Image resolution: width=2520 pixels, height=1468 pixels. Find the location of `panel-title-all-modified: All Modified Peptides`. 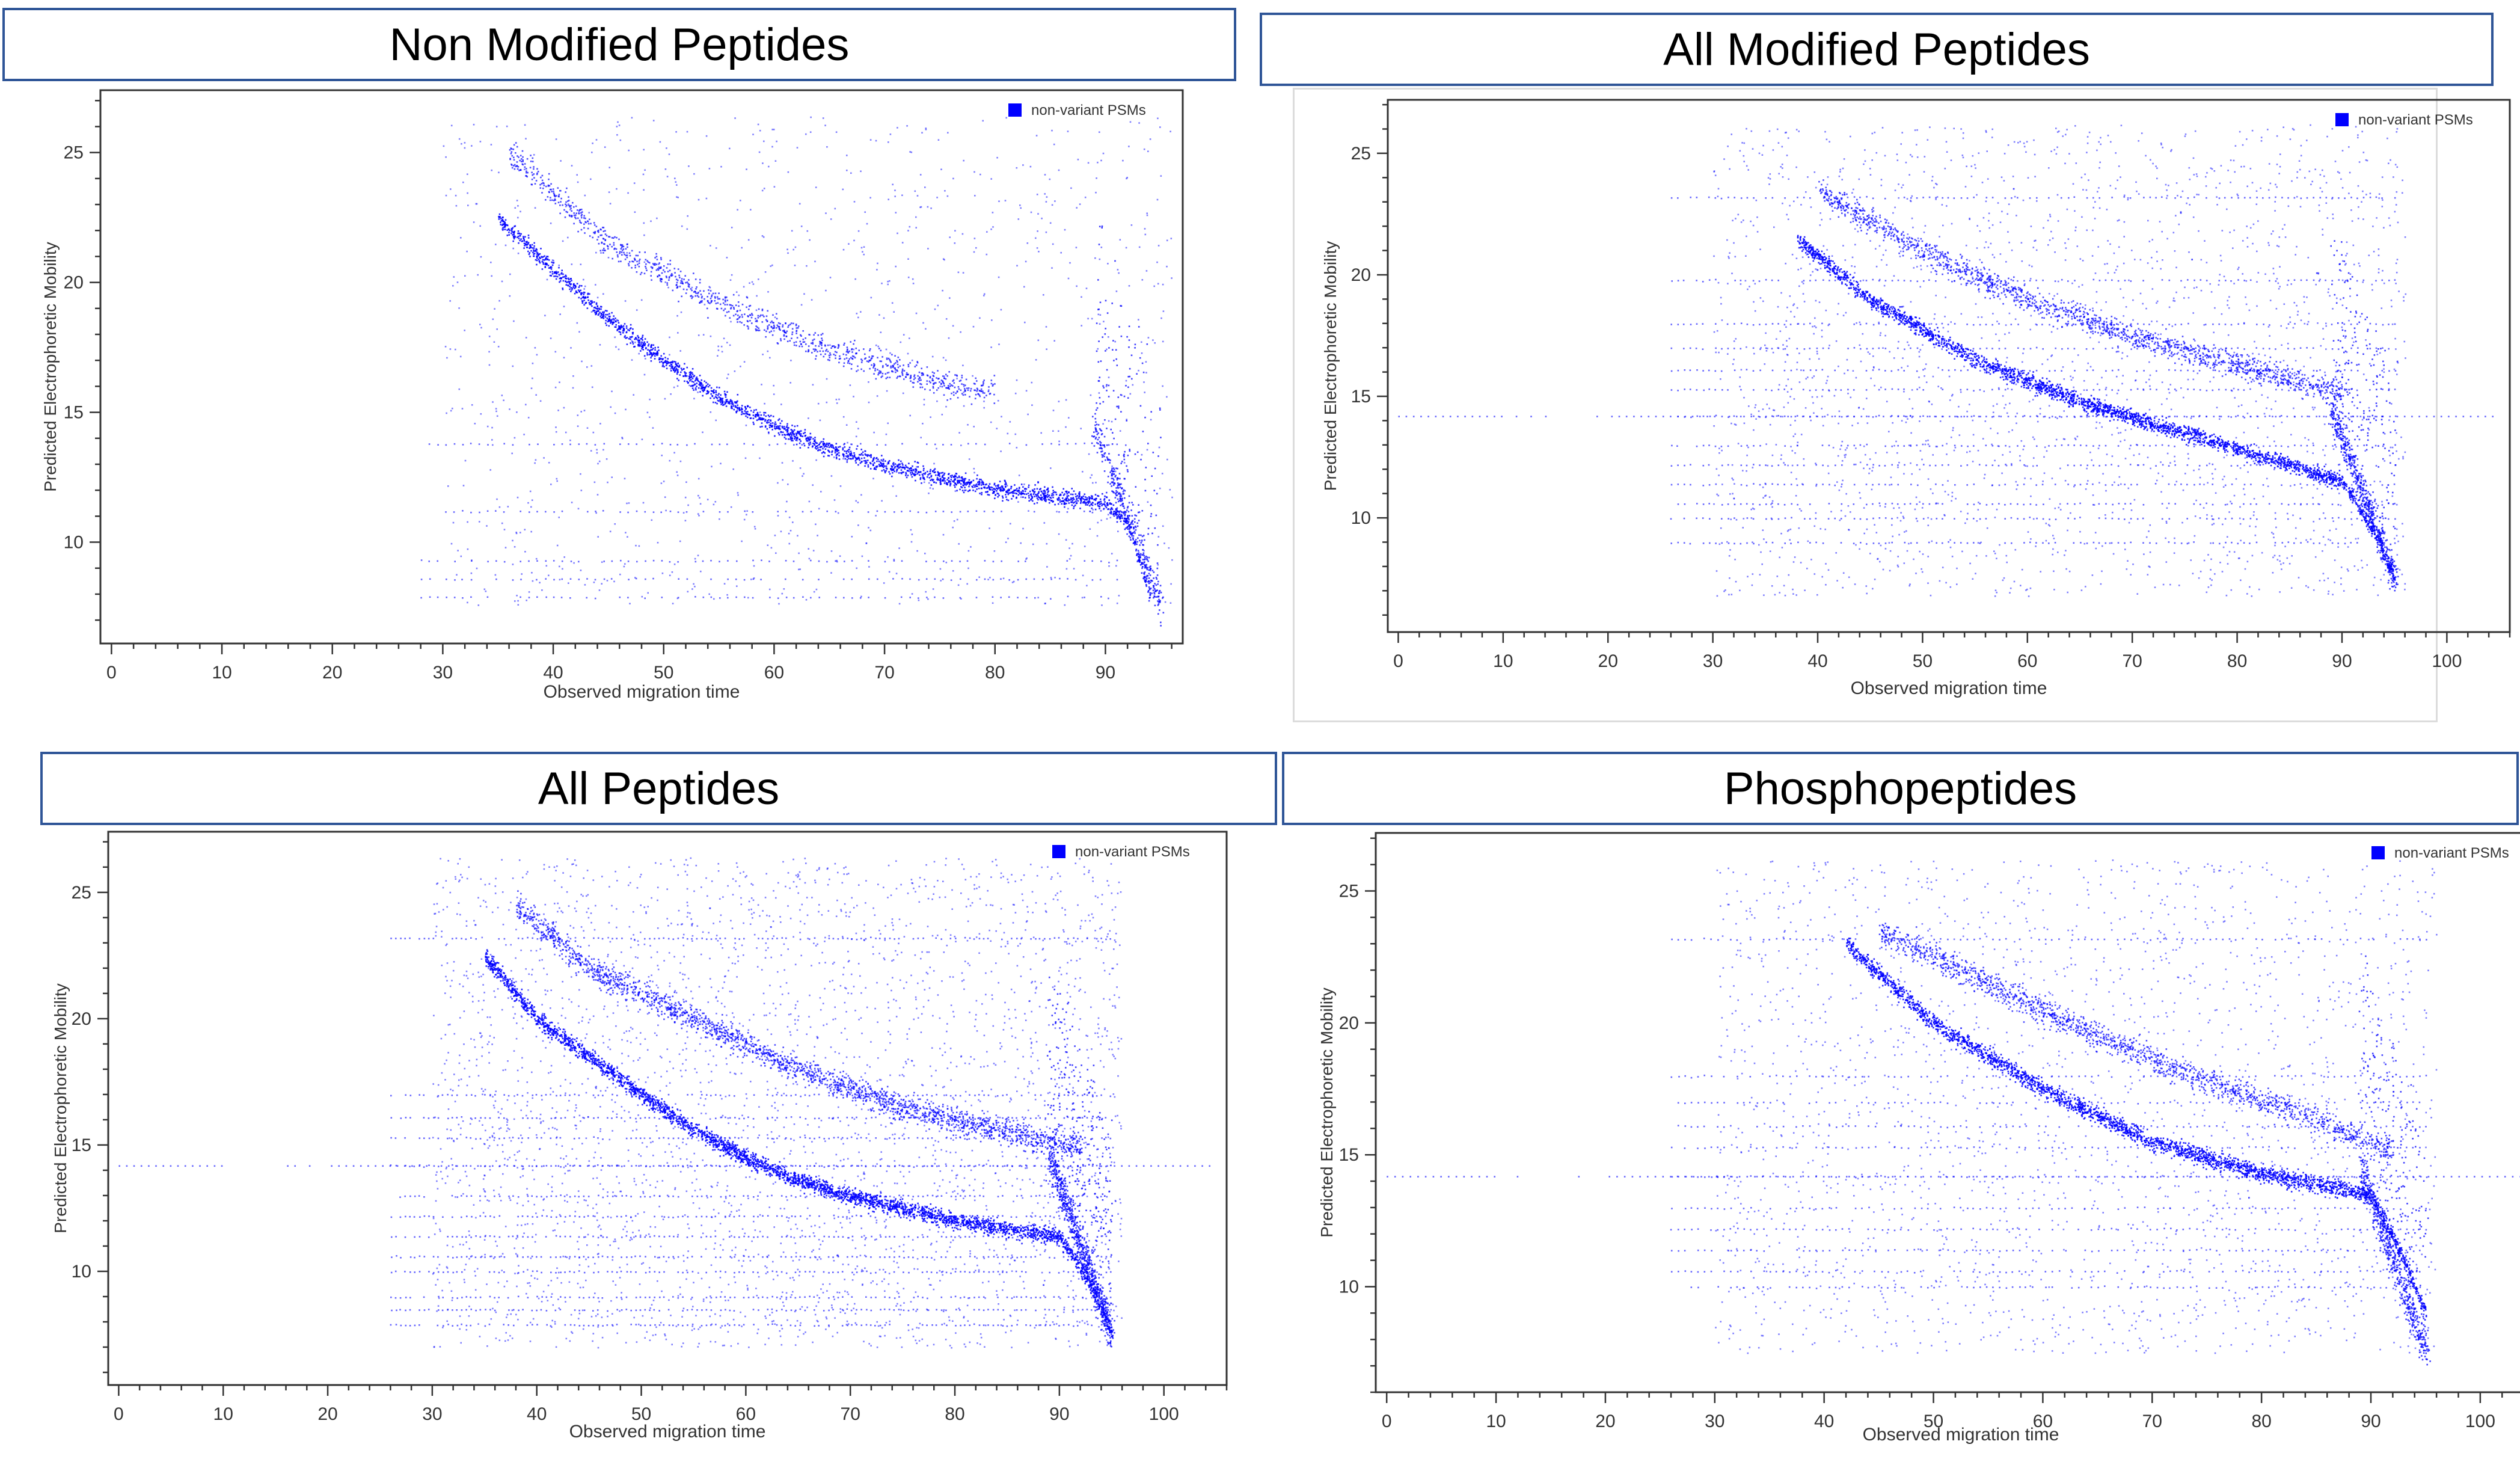

panel-title-all-modified: All Modified Peptides is located at coordinates (1877, 49).